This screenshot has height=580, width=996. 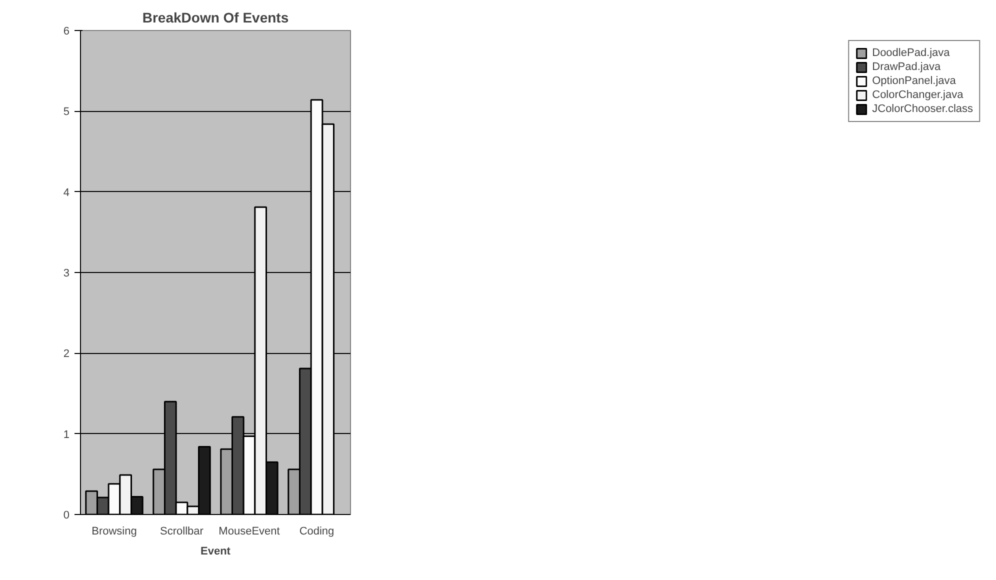 What do you see at coordinates (215, 552) in the screenshot?
I see `x-axis-title: Event` at bounding box center [215, 552].